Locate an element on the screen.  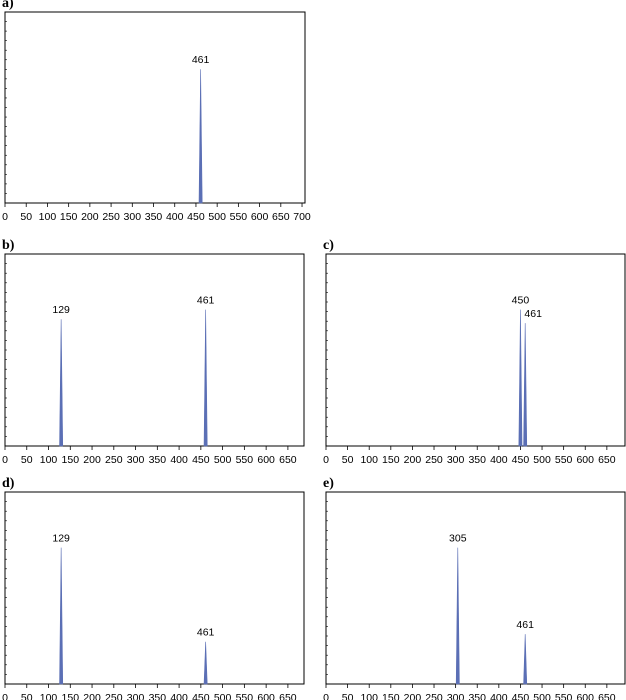
panel-label: e) is located at coordinates (328, 483).